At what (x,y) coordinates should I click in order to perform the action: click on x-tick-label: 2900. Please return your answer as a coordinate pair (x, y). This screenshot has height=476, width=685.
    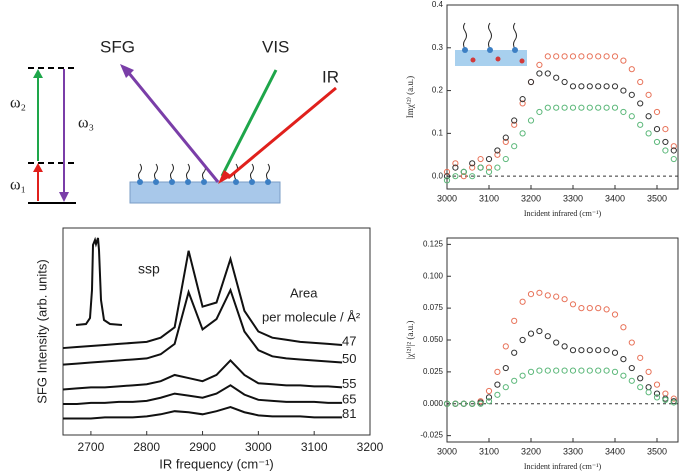
    Looking at the image, I should click on (202, 447).